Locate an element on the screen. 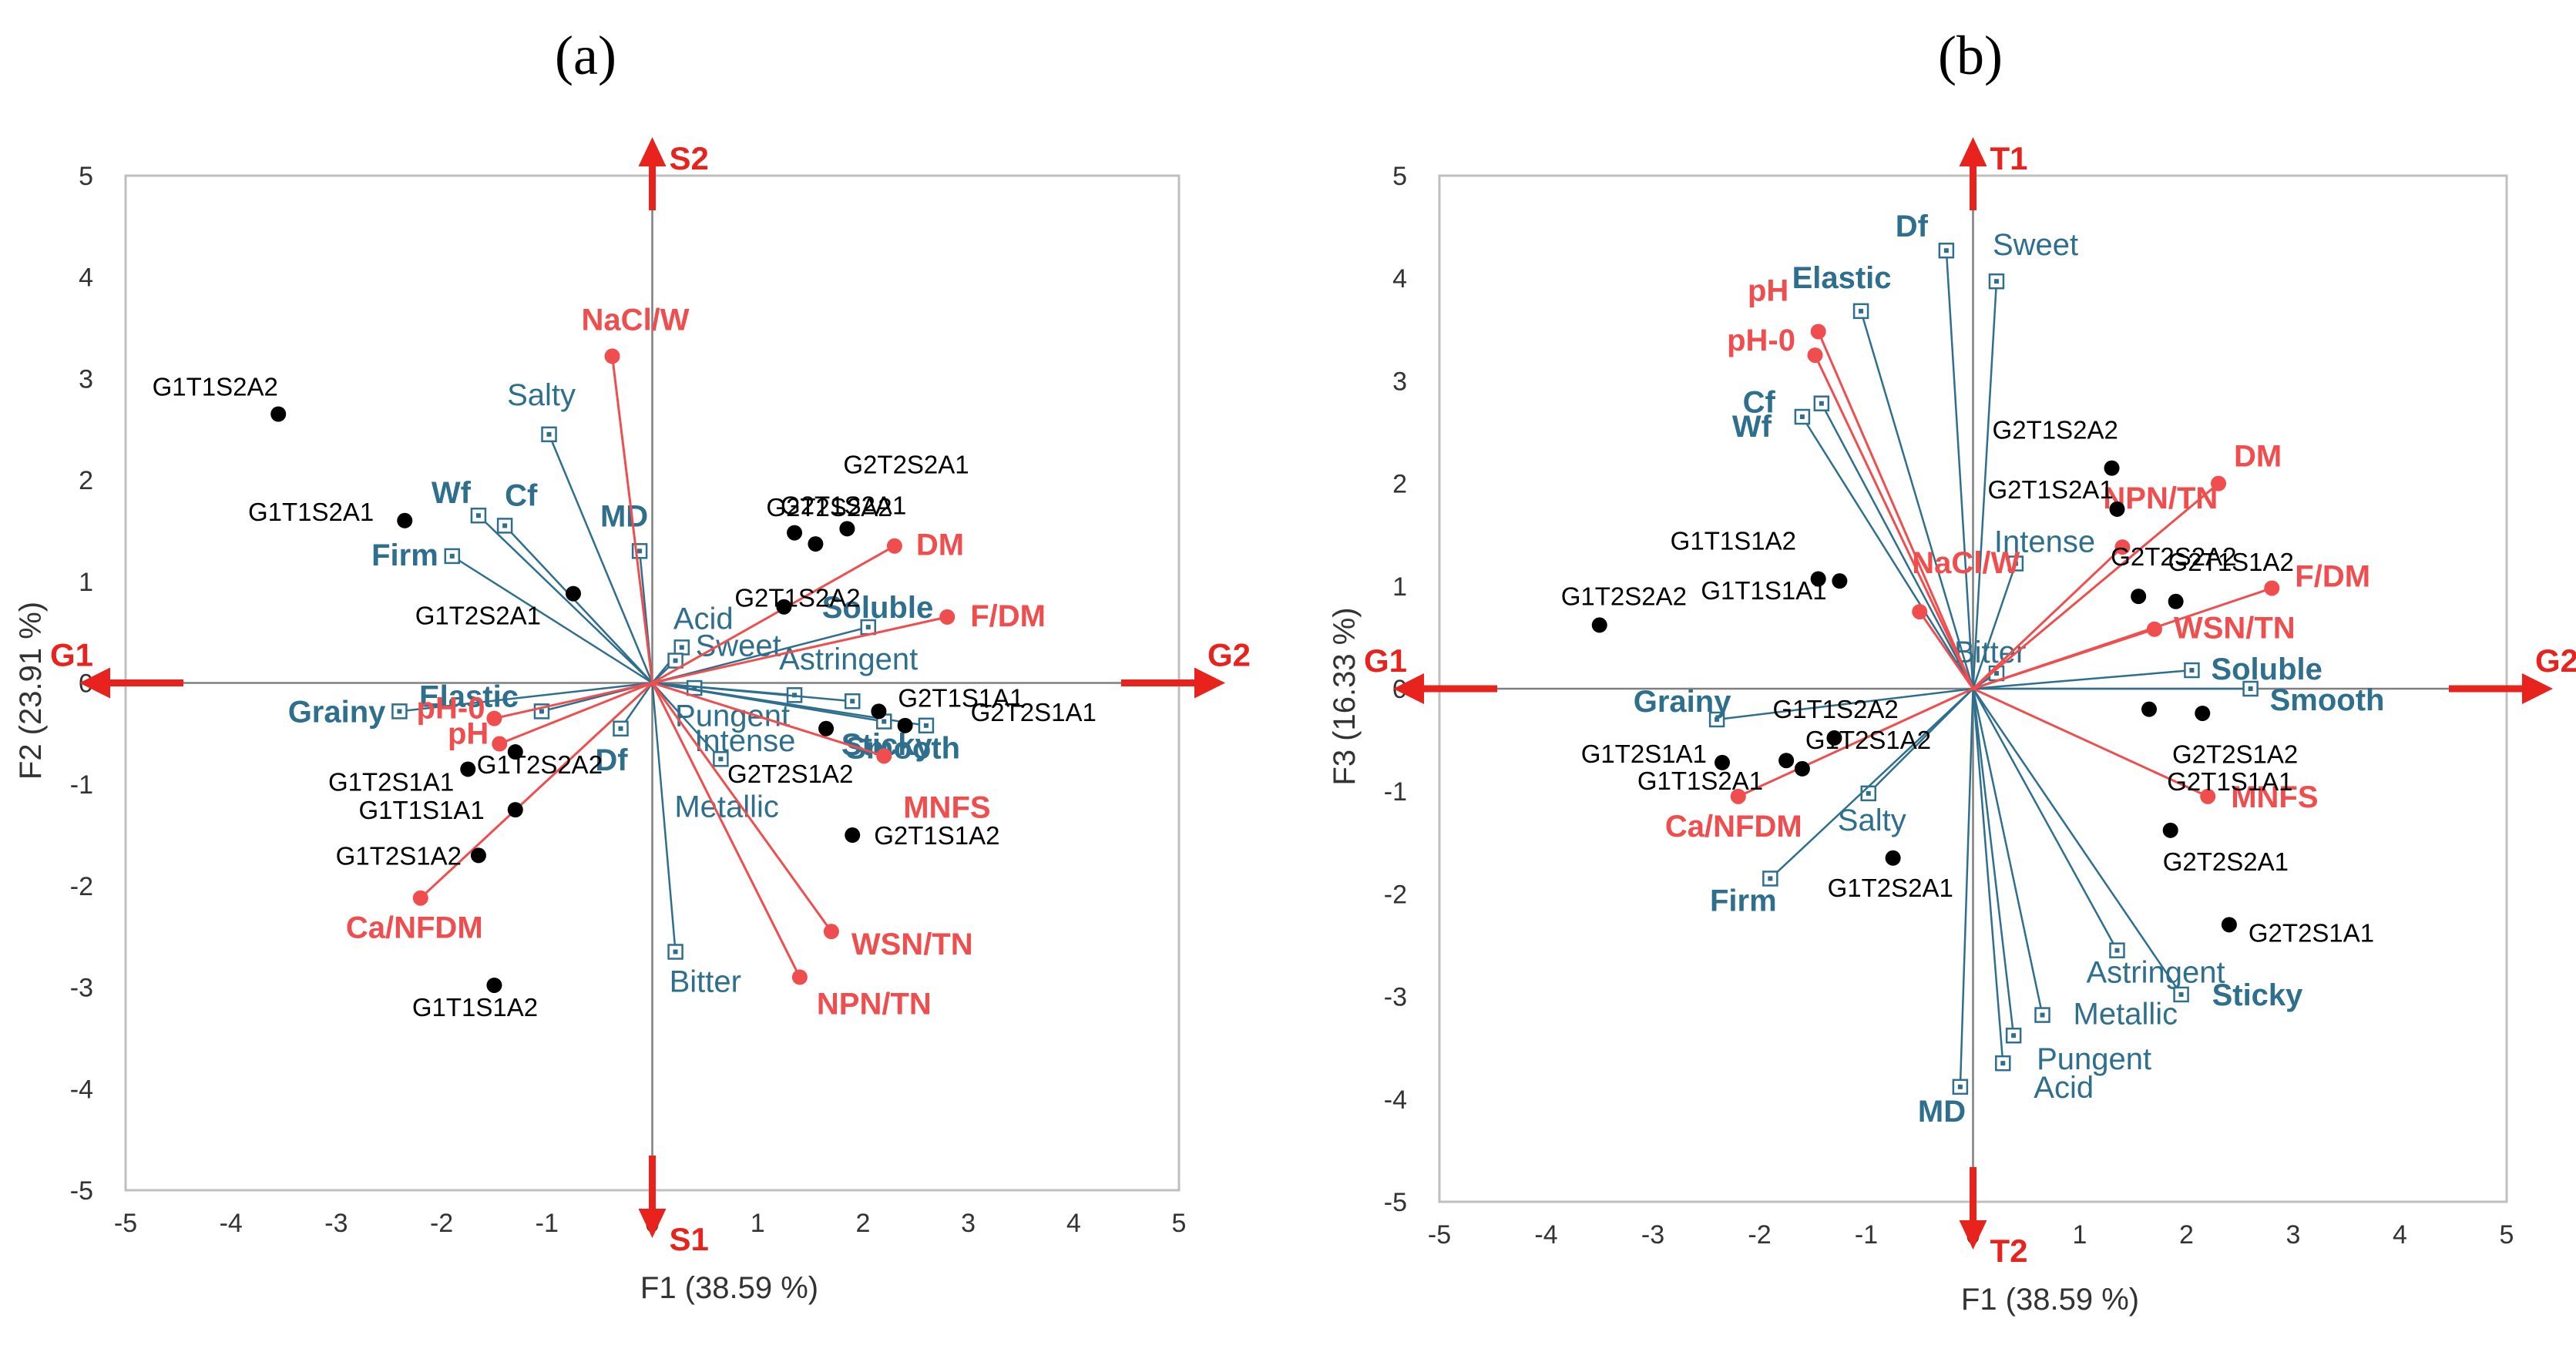  y-tick-label: 1 is located at coordinates (86, 582).